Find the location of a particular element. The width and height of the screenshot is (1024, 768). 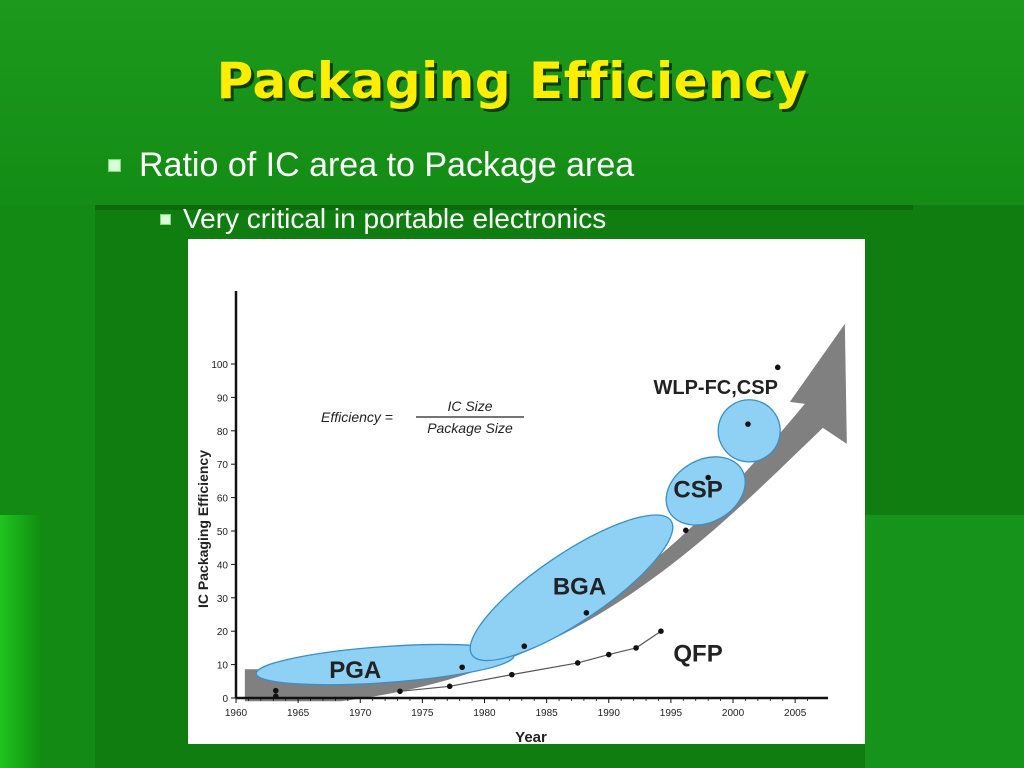

region-ellipse-csp is located at coordinates (705, 491).